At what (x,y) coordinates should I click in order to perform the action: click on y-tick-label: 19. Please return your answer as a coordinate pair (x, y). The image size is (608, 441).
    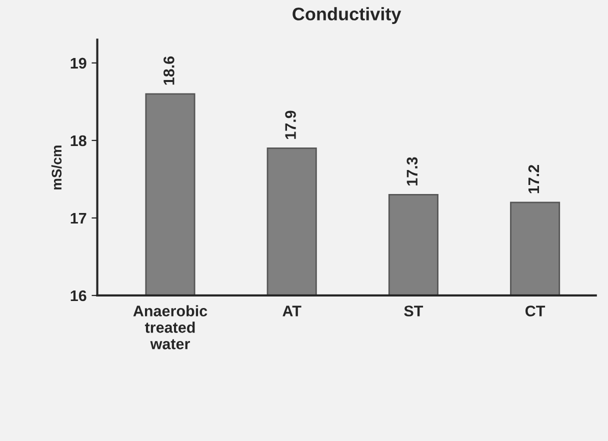
    Looking at the image, I should click on (78, 63).